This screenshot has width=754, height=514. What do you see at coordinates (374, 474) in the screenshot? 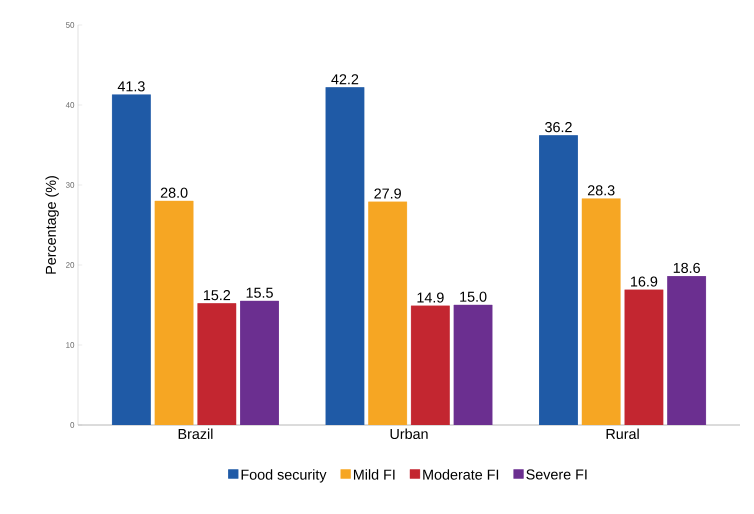
I see `legend-label: Mild FI` at bounding box center [374, 474].